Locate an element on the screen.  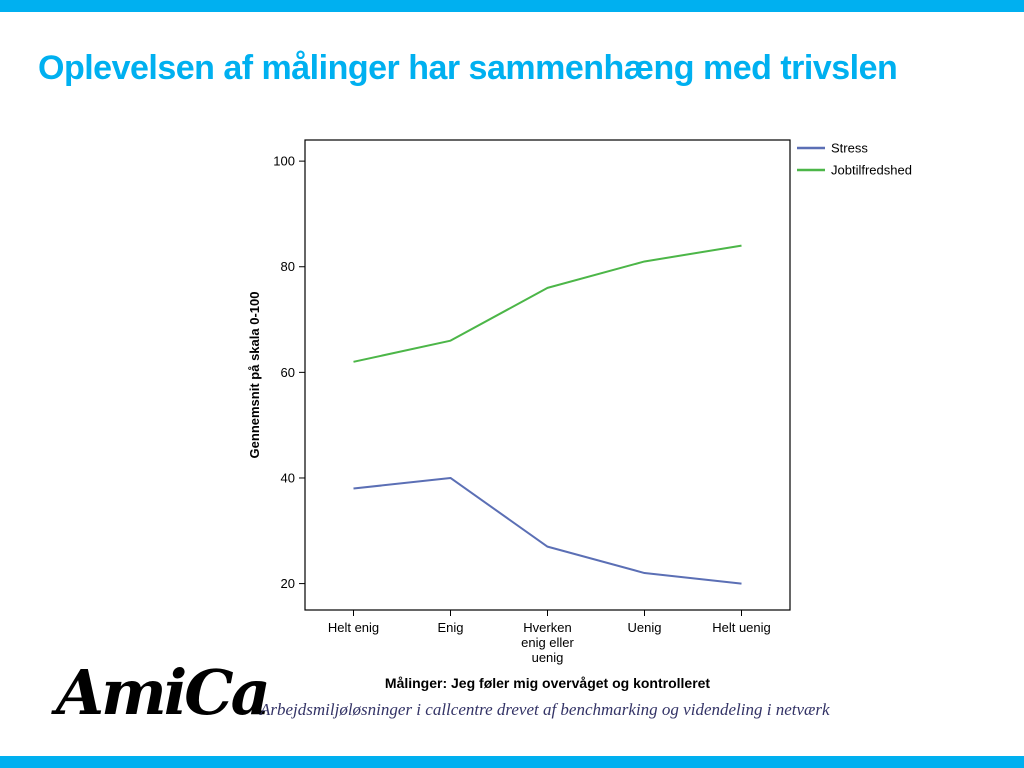
y-tick-label: 100 is located at coordinates (284, 161).